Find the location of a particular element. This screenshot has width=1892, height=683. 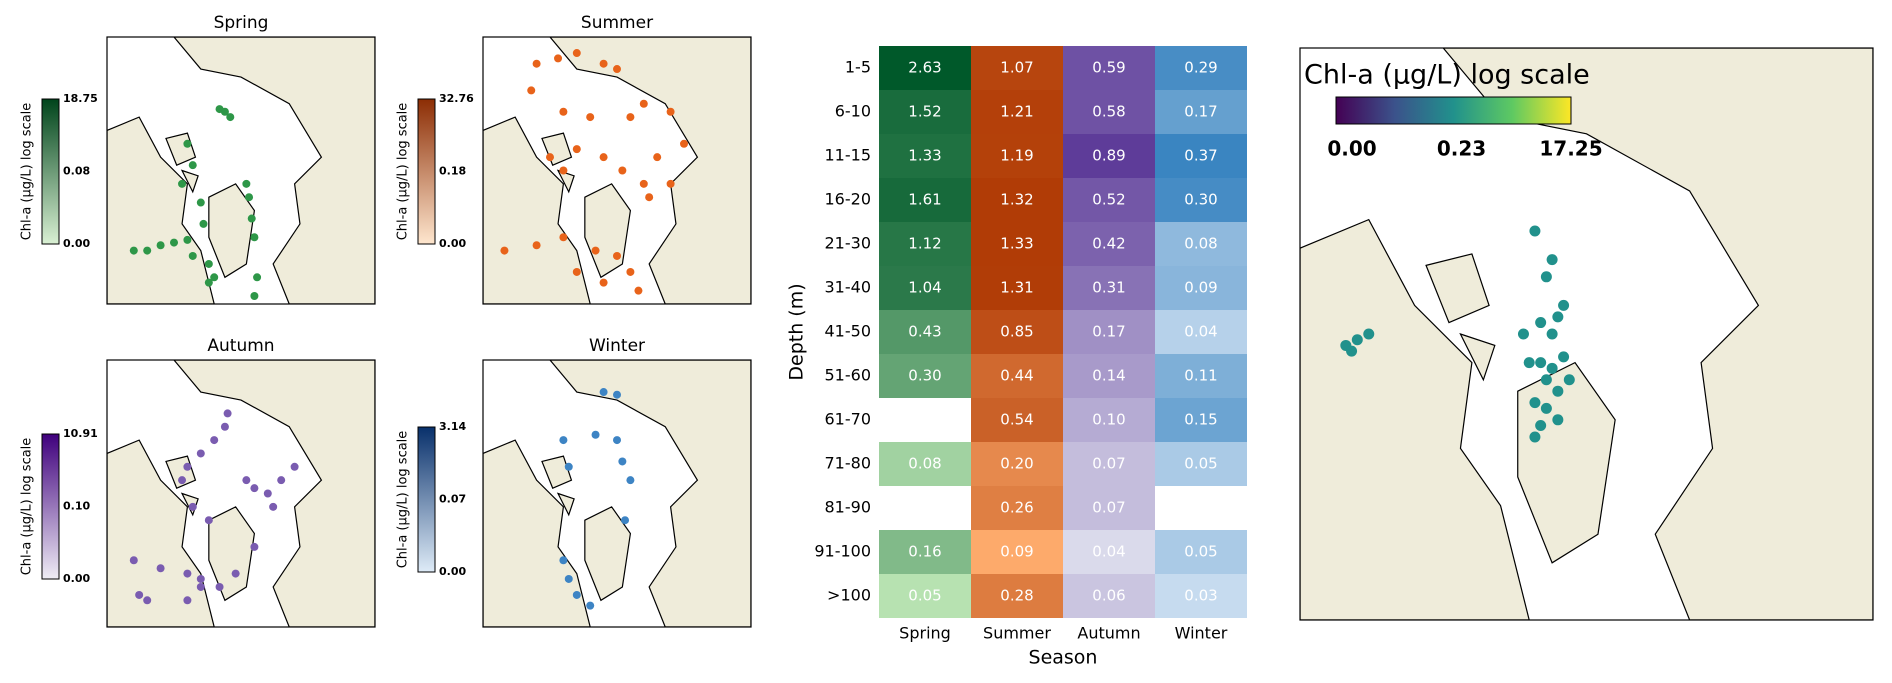

colorbar-tick-label: 0.07 is located at coordinates (452, 499).